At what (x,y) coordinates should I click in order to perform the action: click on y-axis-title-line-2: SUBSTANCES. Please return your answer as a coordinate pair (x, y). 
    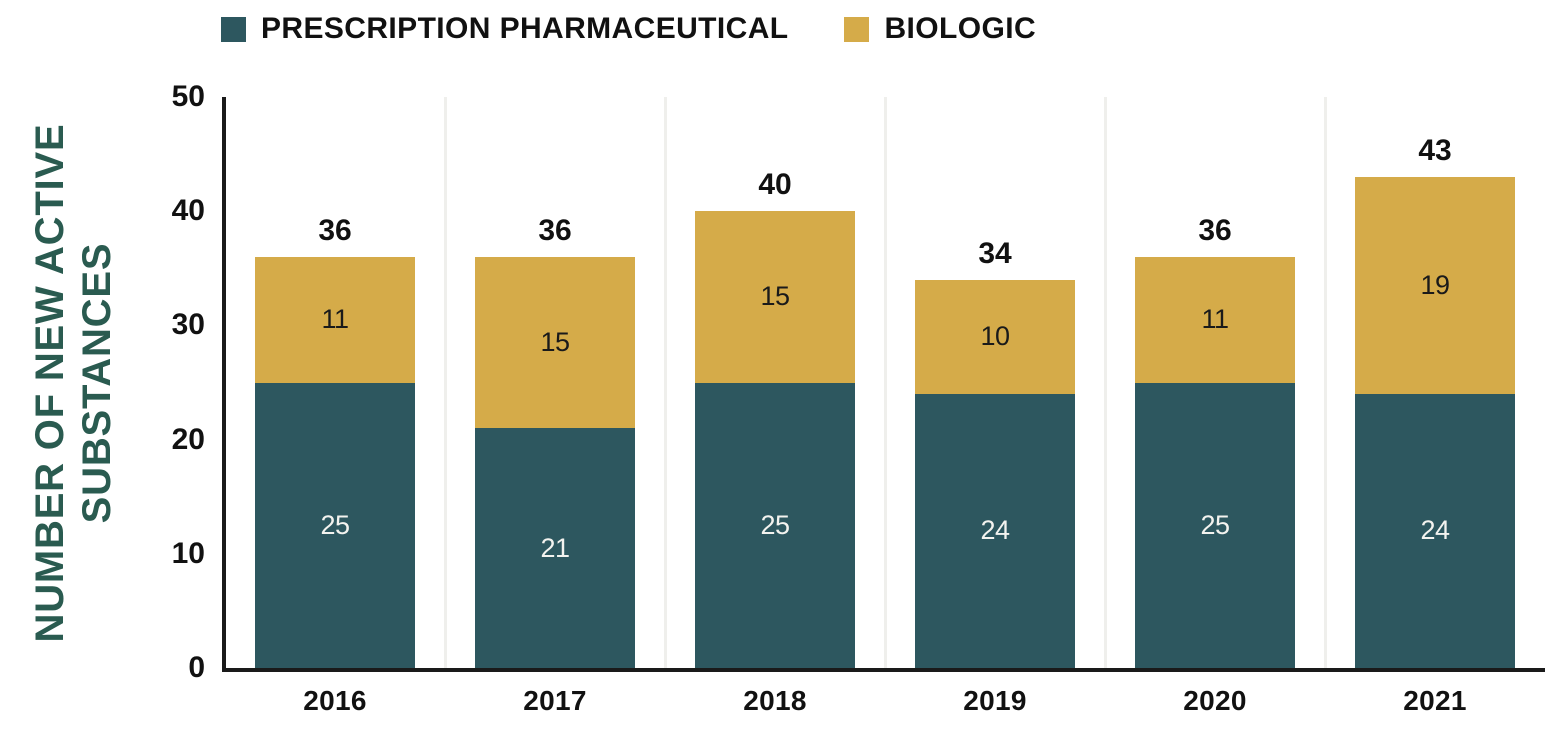
    Looking at the image, I should click on (97, 382).